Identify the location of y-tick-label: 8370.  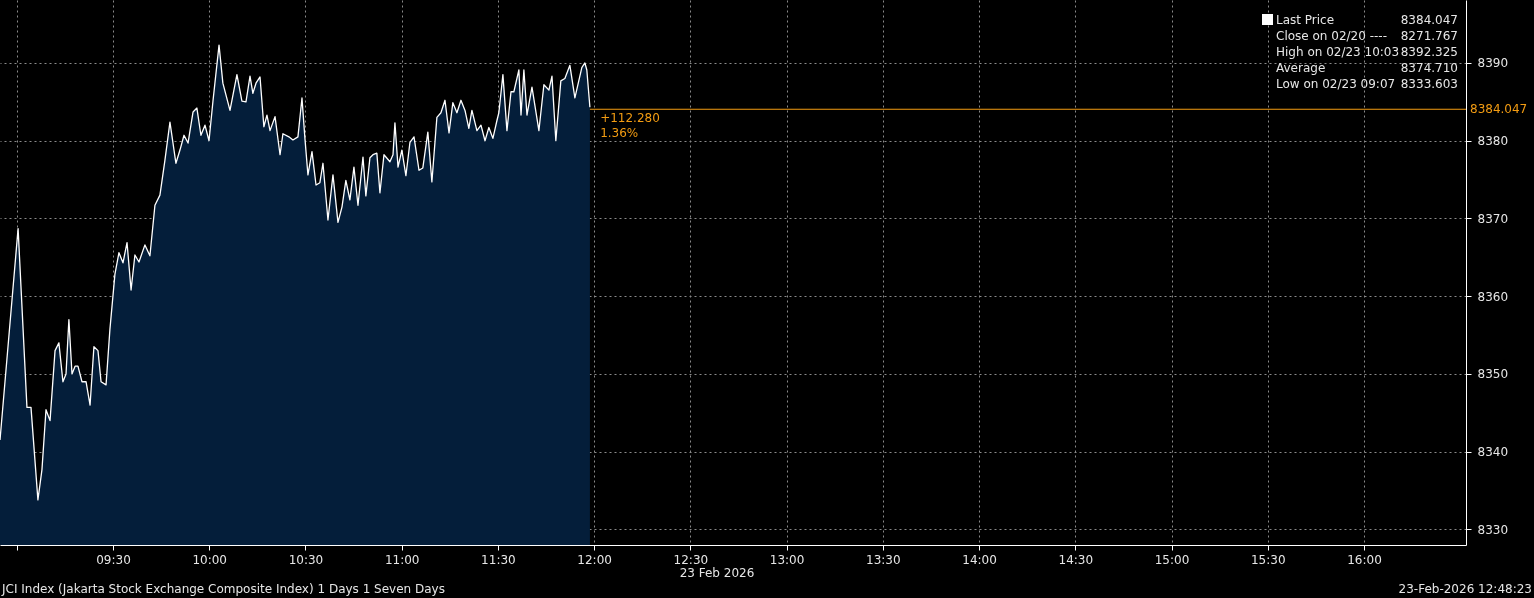
(1493, 218).